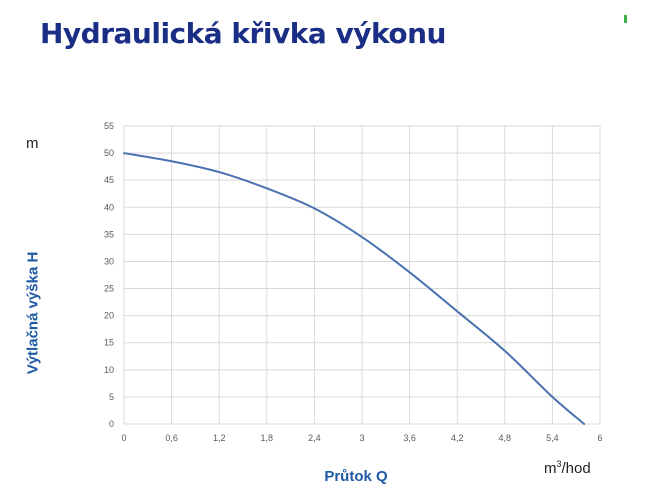  I want to click on x-tick-label: 0,6, so click(171, 438).